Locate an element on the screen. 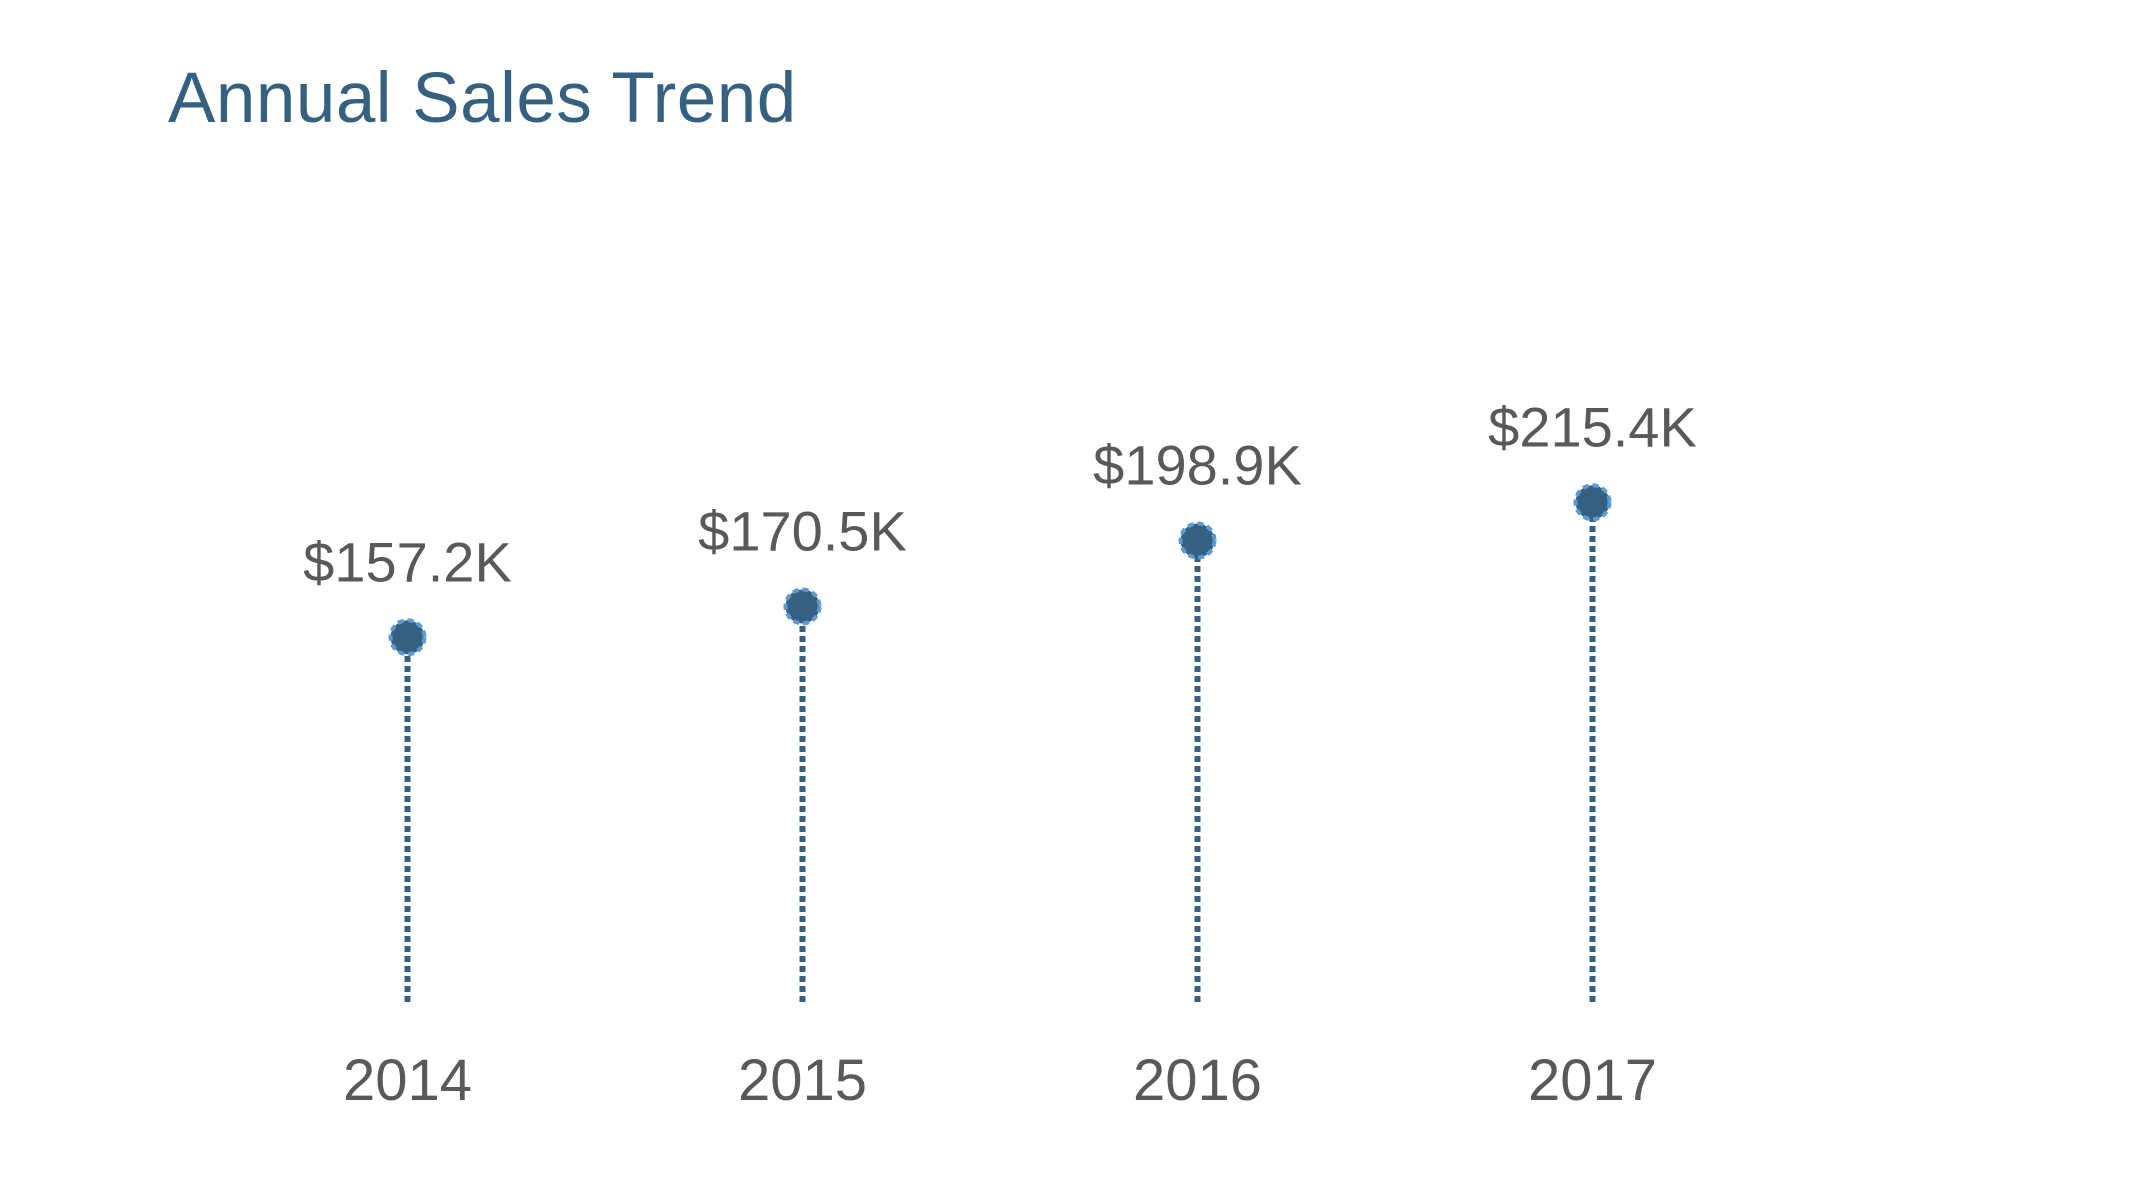  marker-2016 is located at coordinates (1197, 540).